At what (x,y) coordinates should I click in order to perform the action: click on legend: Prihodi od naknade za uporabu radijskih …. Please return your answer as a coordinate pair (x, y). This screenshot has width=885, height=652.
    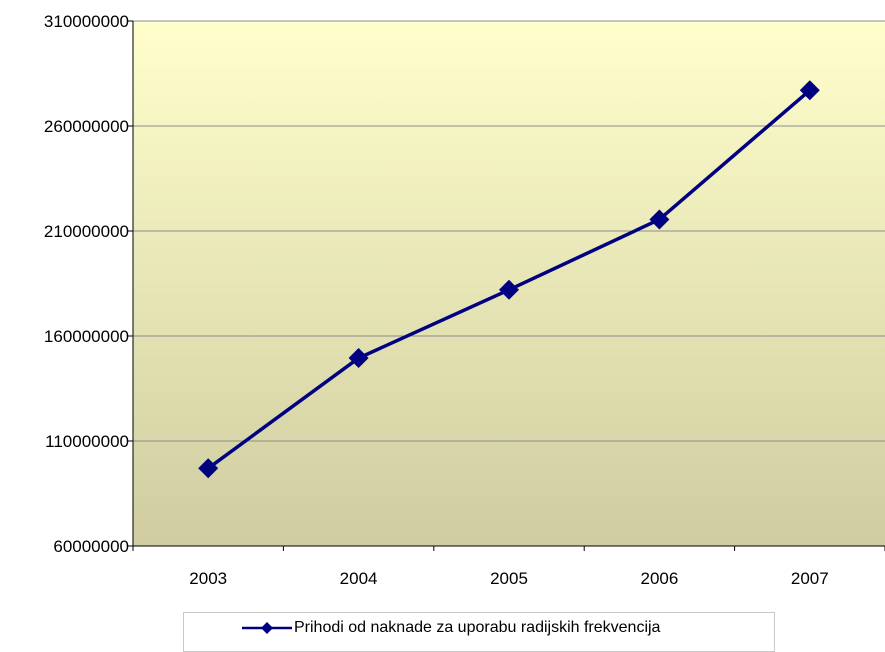
    Looking at the image, I should click on (479, 632).